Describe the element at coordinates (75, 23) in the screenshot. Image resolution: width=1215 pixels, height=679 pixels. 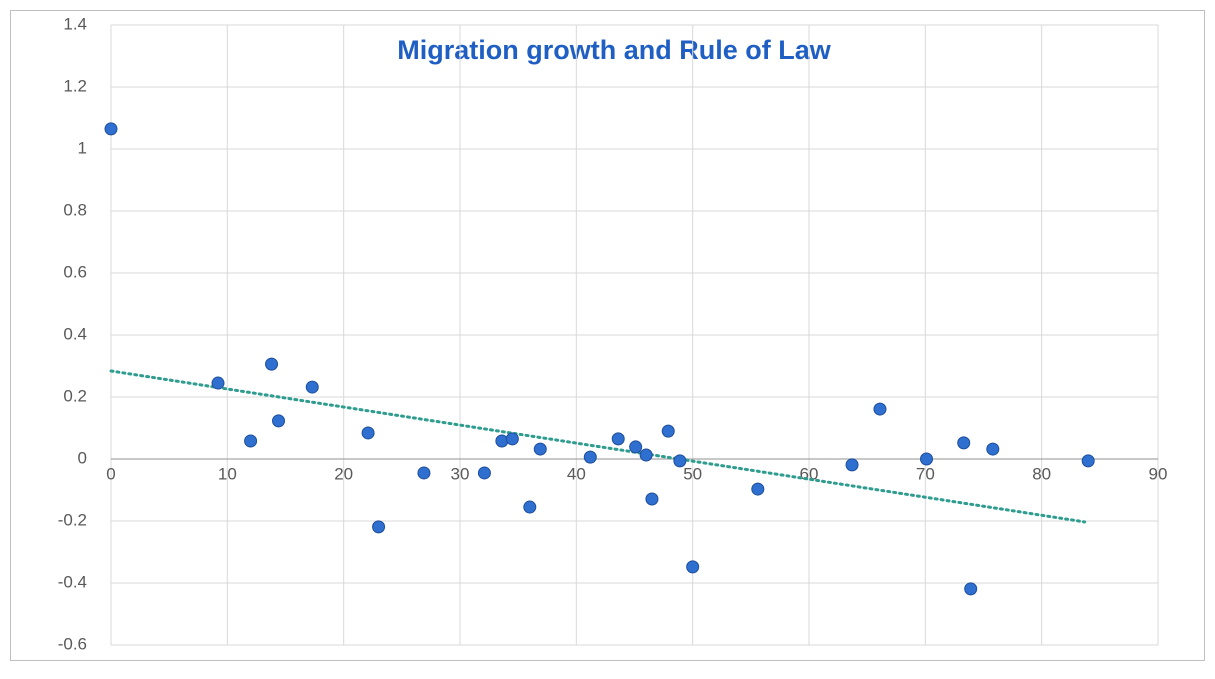
I see `y-tick-label: 1.4` at that location.